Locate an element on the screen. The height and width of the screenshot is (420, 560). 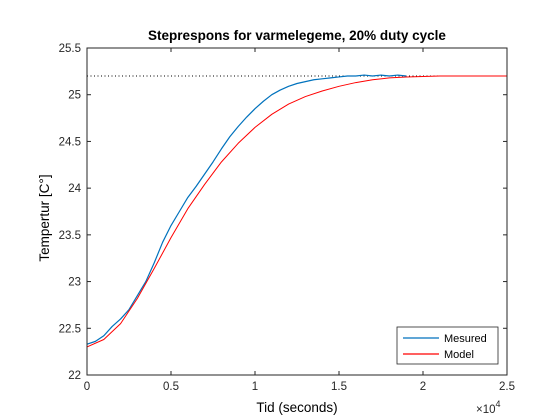
y-tick-label: 22 is located at coordinates (74, 376).